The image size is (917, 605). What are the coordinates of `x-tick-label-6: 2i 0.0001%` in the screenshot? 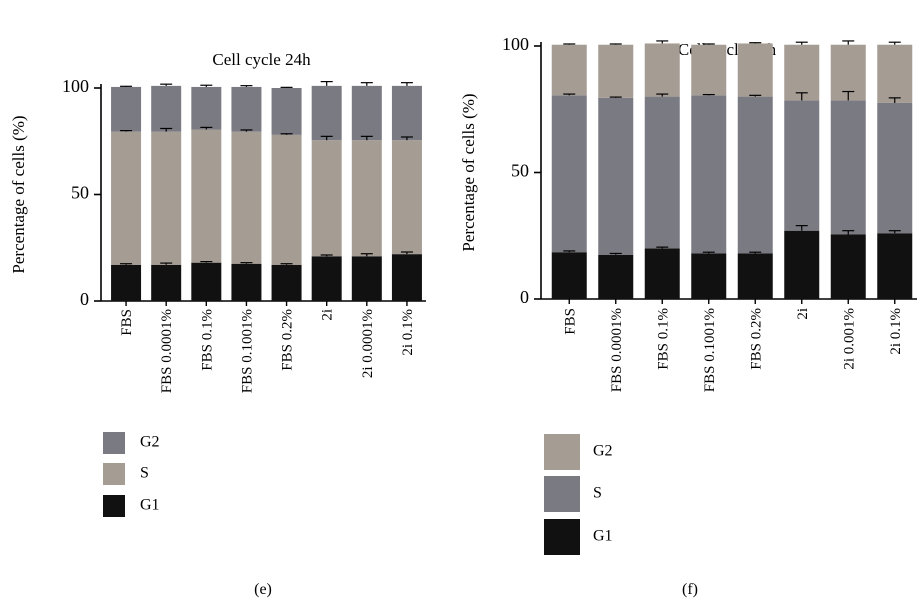 It's located at (368, 343).